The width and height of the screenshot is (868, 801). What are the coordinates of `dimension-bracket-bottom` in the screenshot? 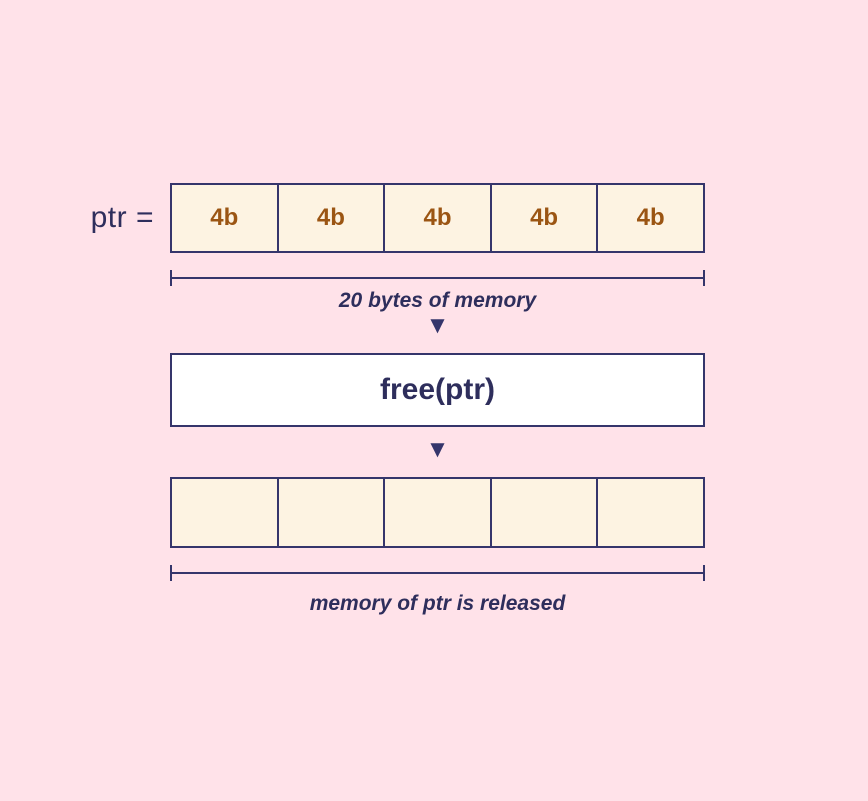 It's located at (437, 573).